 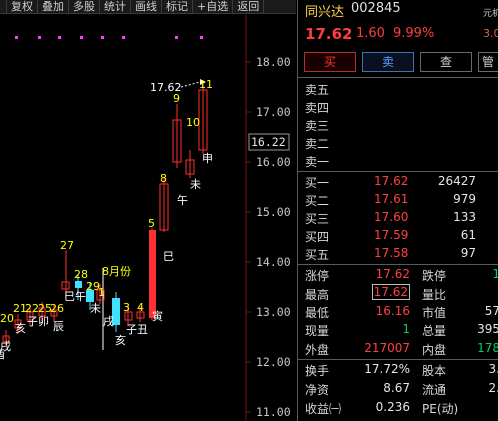 I want to click on bid-5-price: 17.58, so click(x=391, y=253).